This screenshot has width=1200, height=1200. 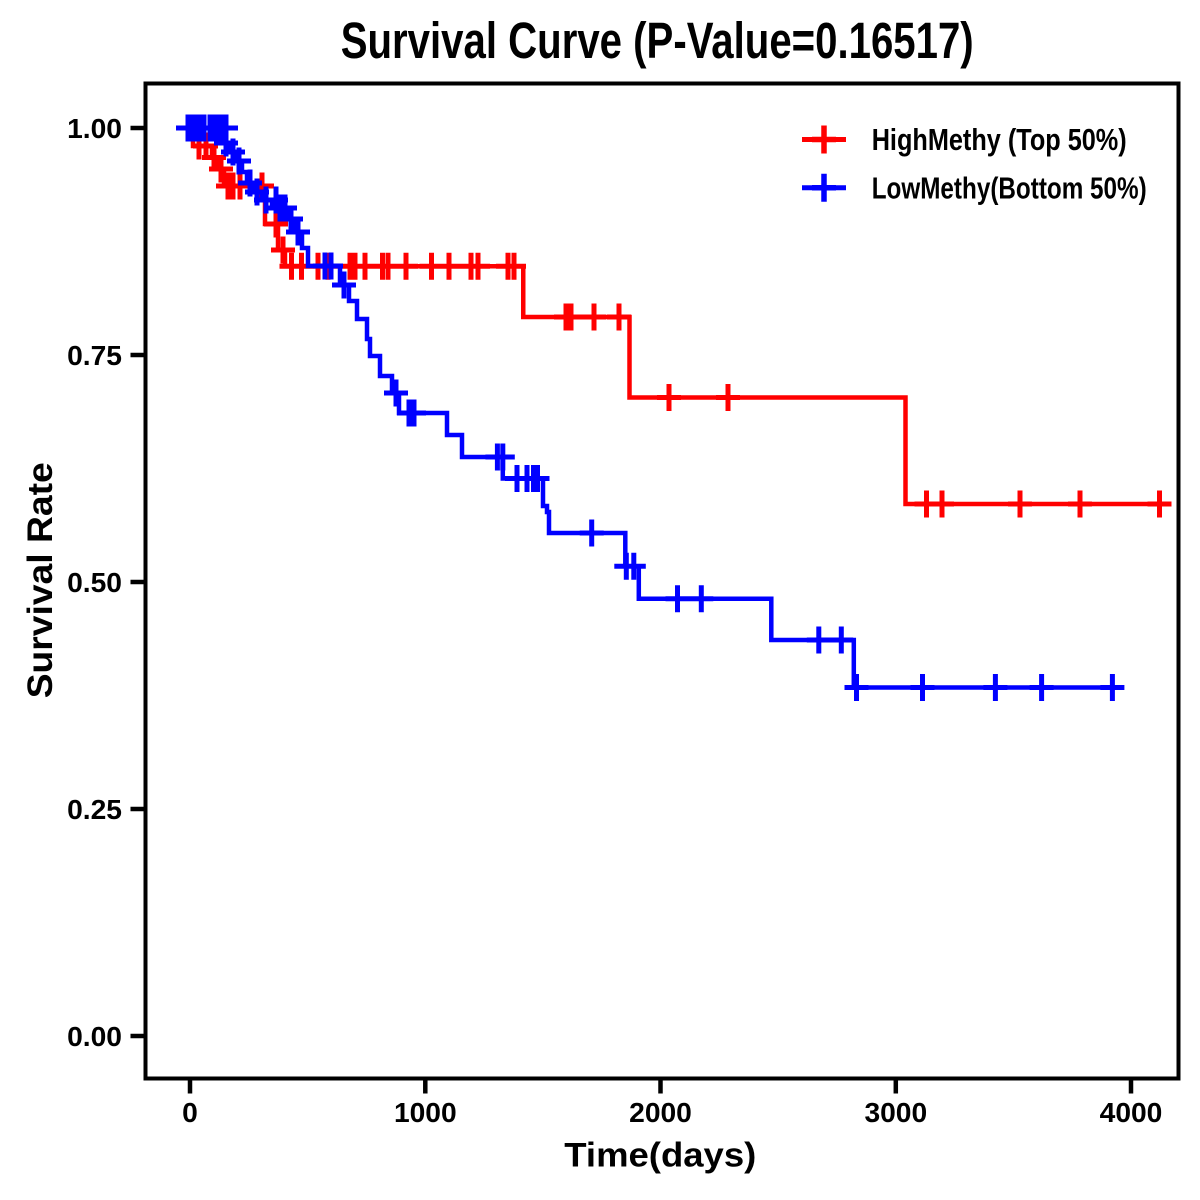 What do you see at coordinates (1131, 1112) in the screenshot?
I see `svg-text: 4000` at bounding box center [1131, 1112].